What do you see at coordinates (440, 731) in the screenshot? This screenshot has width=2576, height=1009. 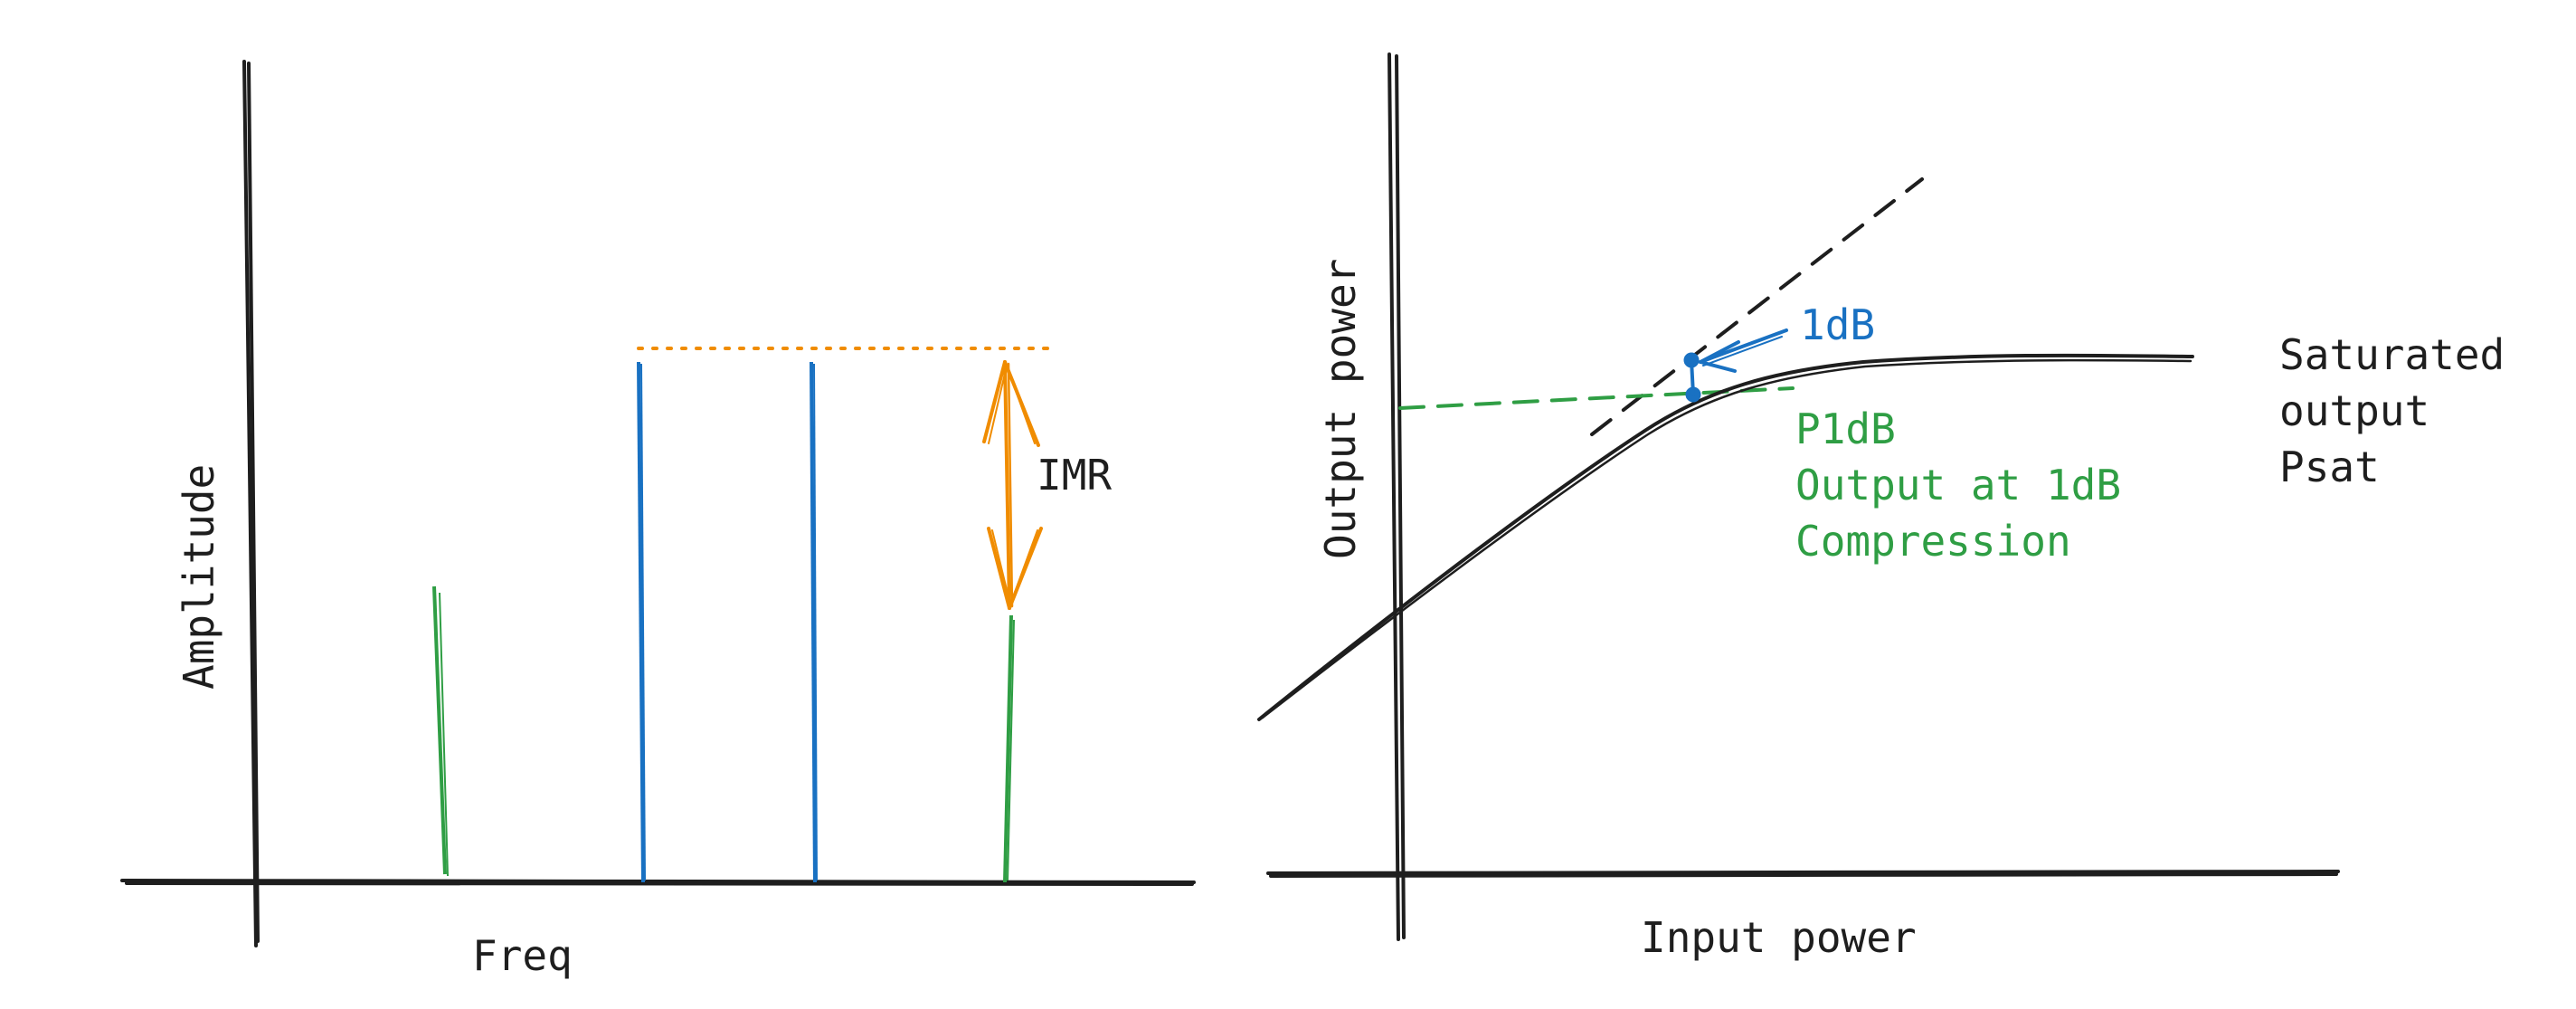 I see `intermod-line-left` at bounding box center [440, 731].